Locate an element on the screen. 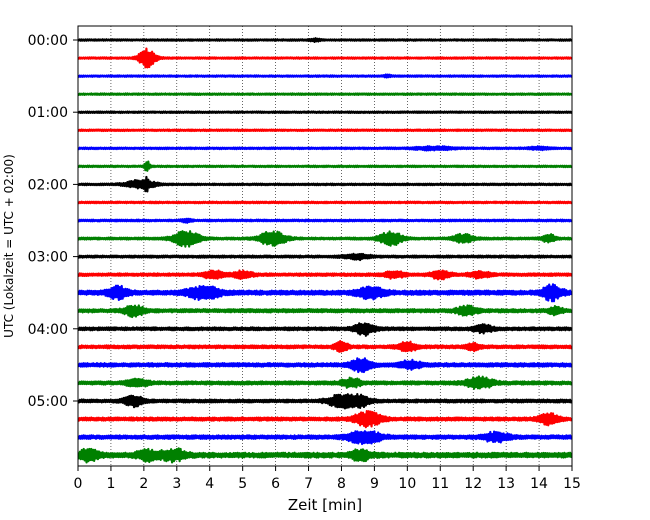 Image resolution: width=650 pixels, height=520 pixels. x-tick-label: 8 is located at coordinates (341, 484).